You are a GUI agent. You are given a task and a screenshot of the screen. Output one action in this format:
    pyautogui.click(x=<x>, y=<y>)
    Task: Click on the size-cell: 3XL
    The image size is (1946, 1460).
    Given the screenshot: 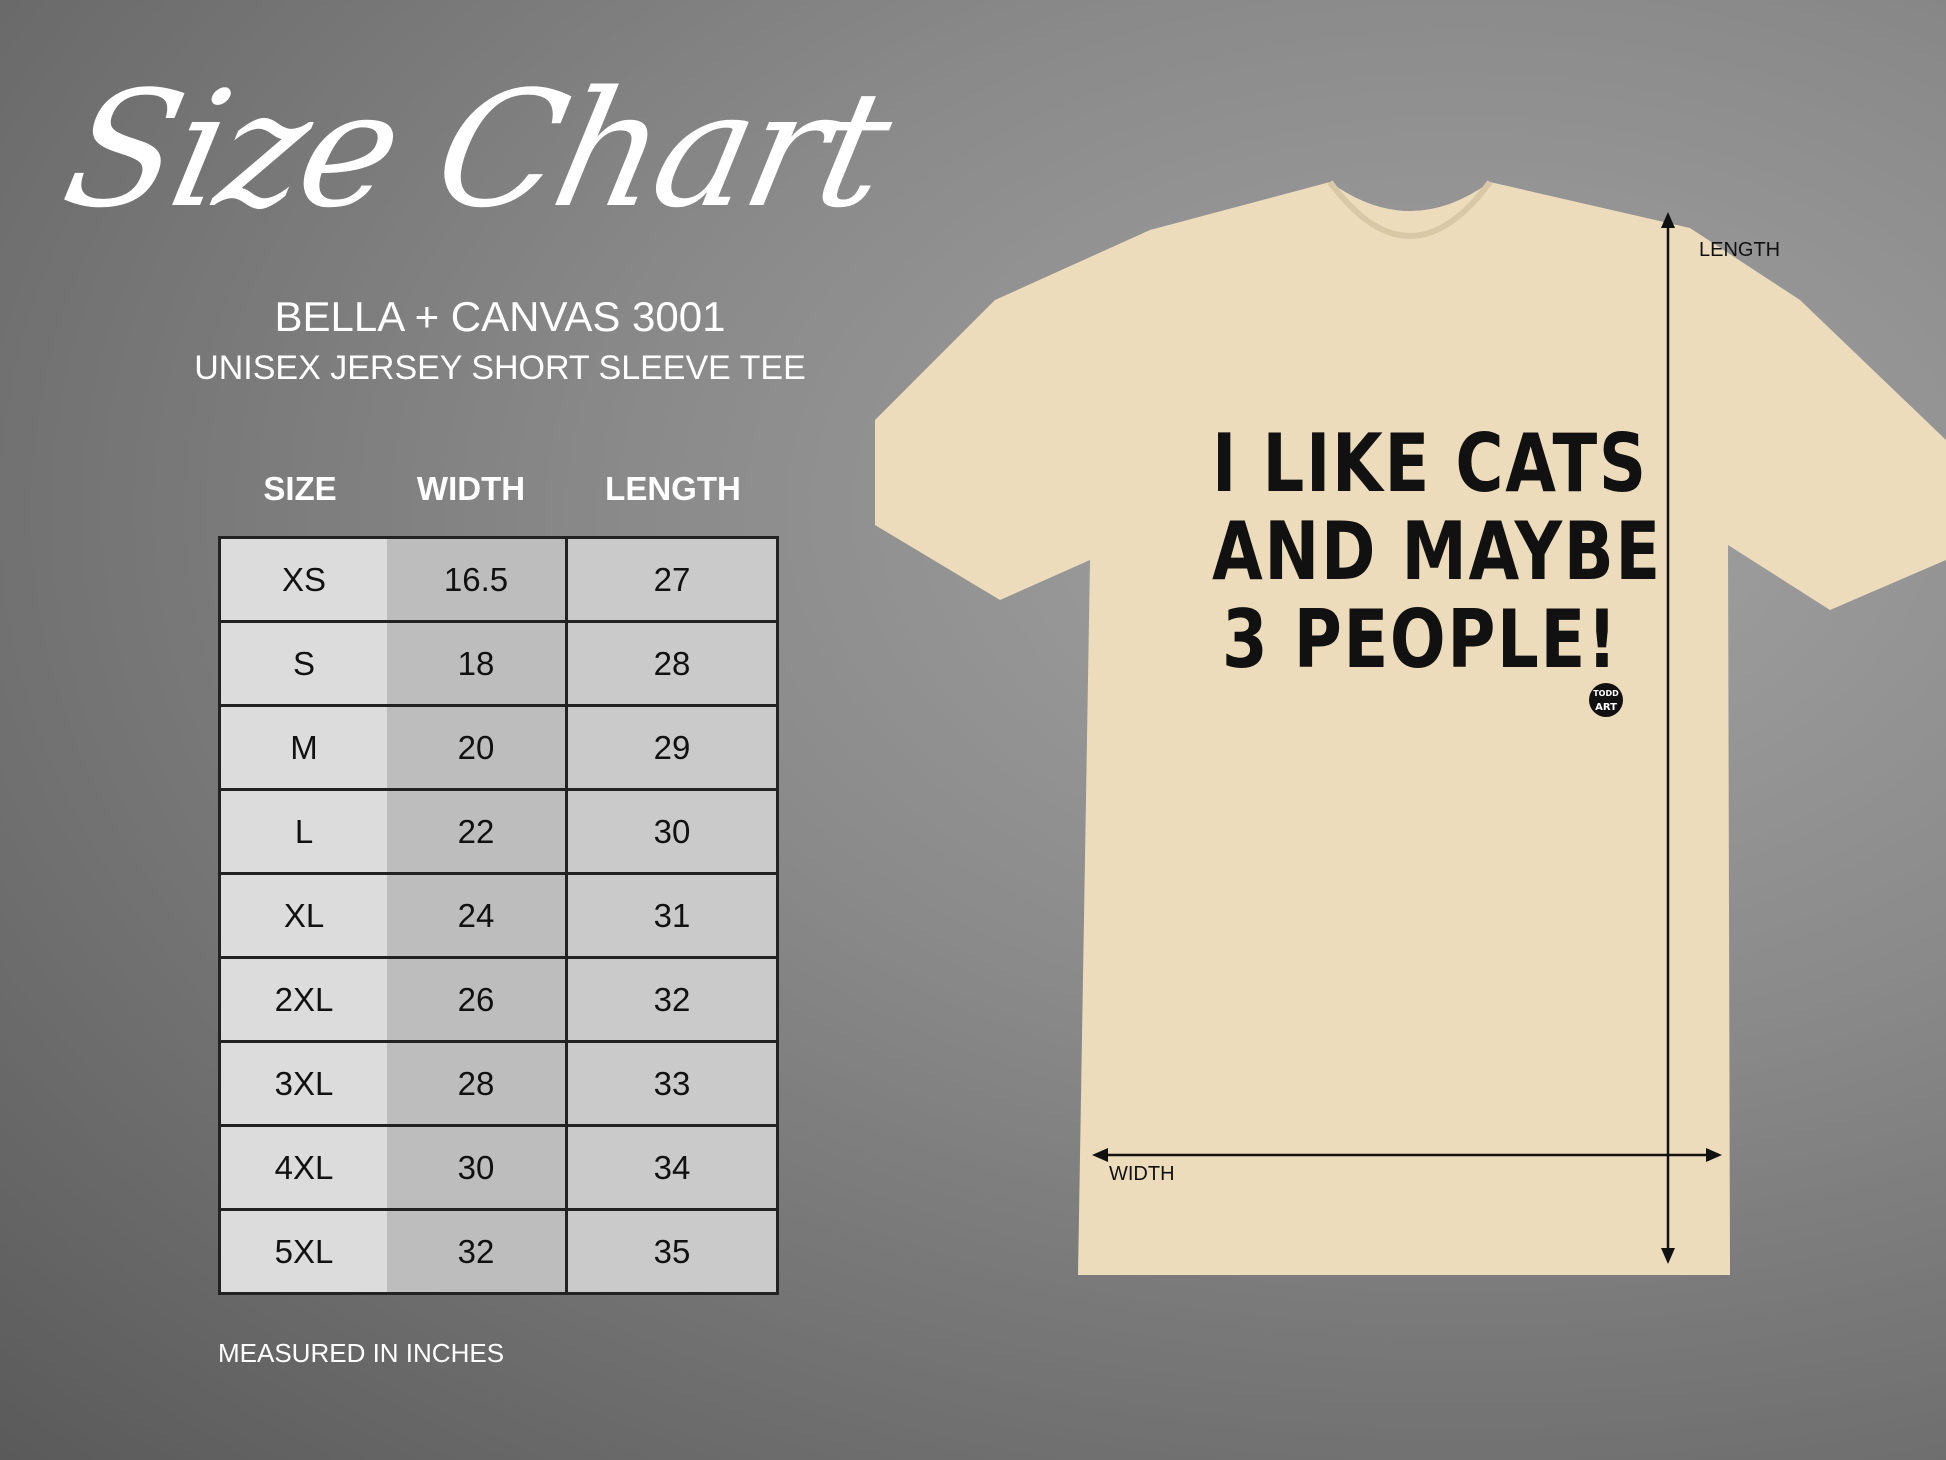 What is the action you would take?
    pyautogui.click(x=302, y=1083)
    